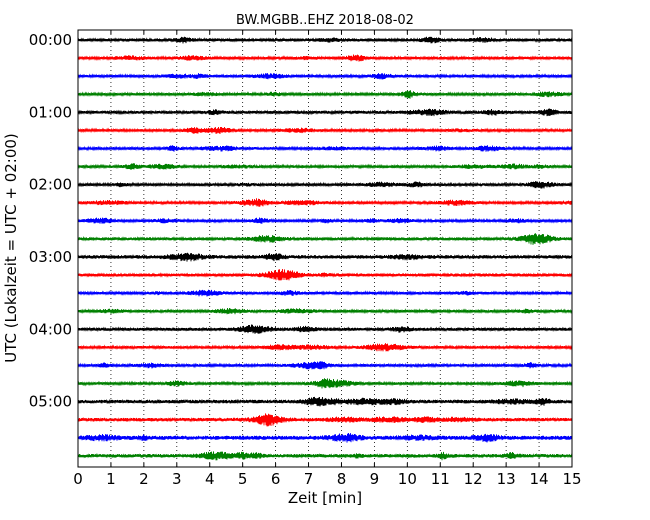 The width and height of the screenshot is (650, 520). Describe the element at coordinates (50, 185) in the screenshot. I see `y-tick-label: 02:00` at that location.